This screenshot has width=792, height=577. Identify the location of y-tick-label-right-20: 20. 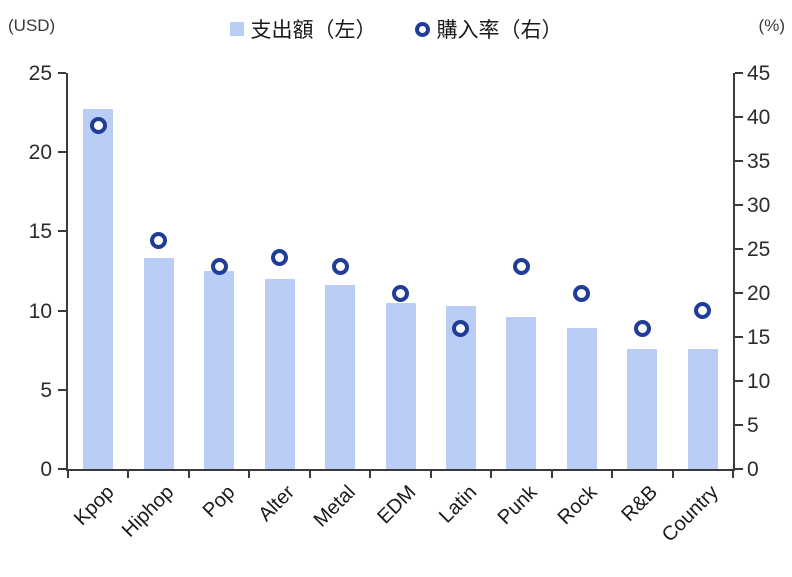
(759, 293).